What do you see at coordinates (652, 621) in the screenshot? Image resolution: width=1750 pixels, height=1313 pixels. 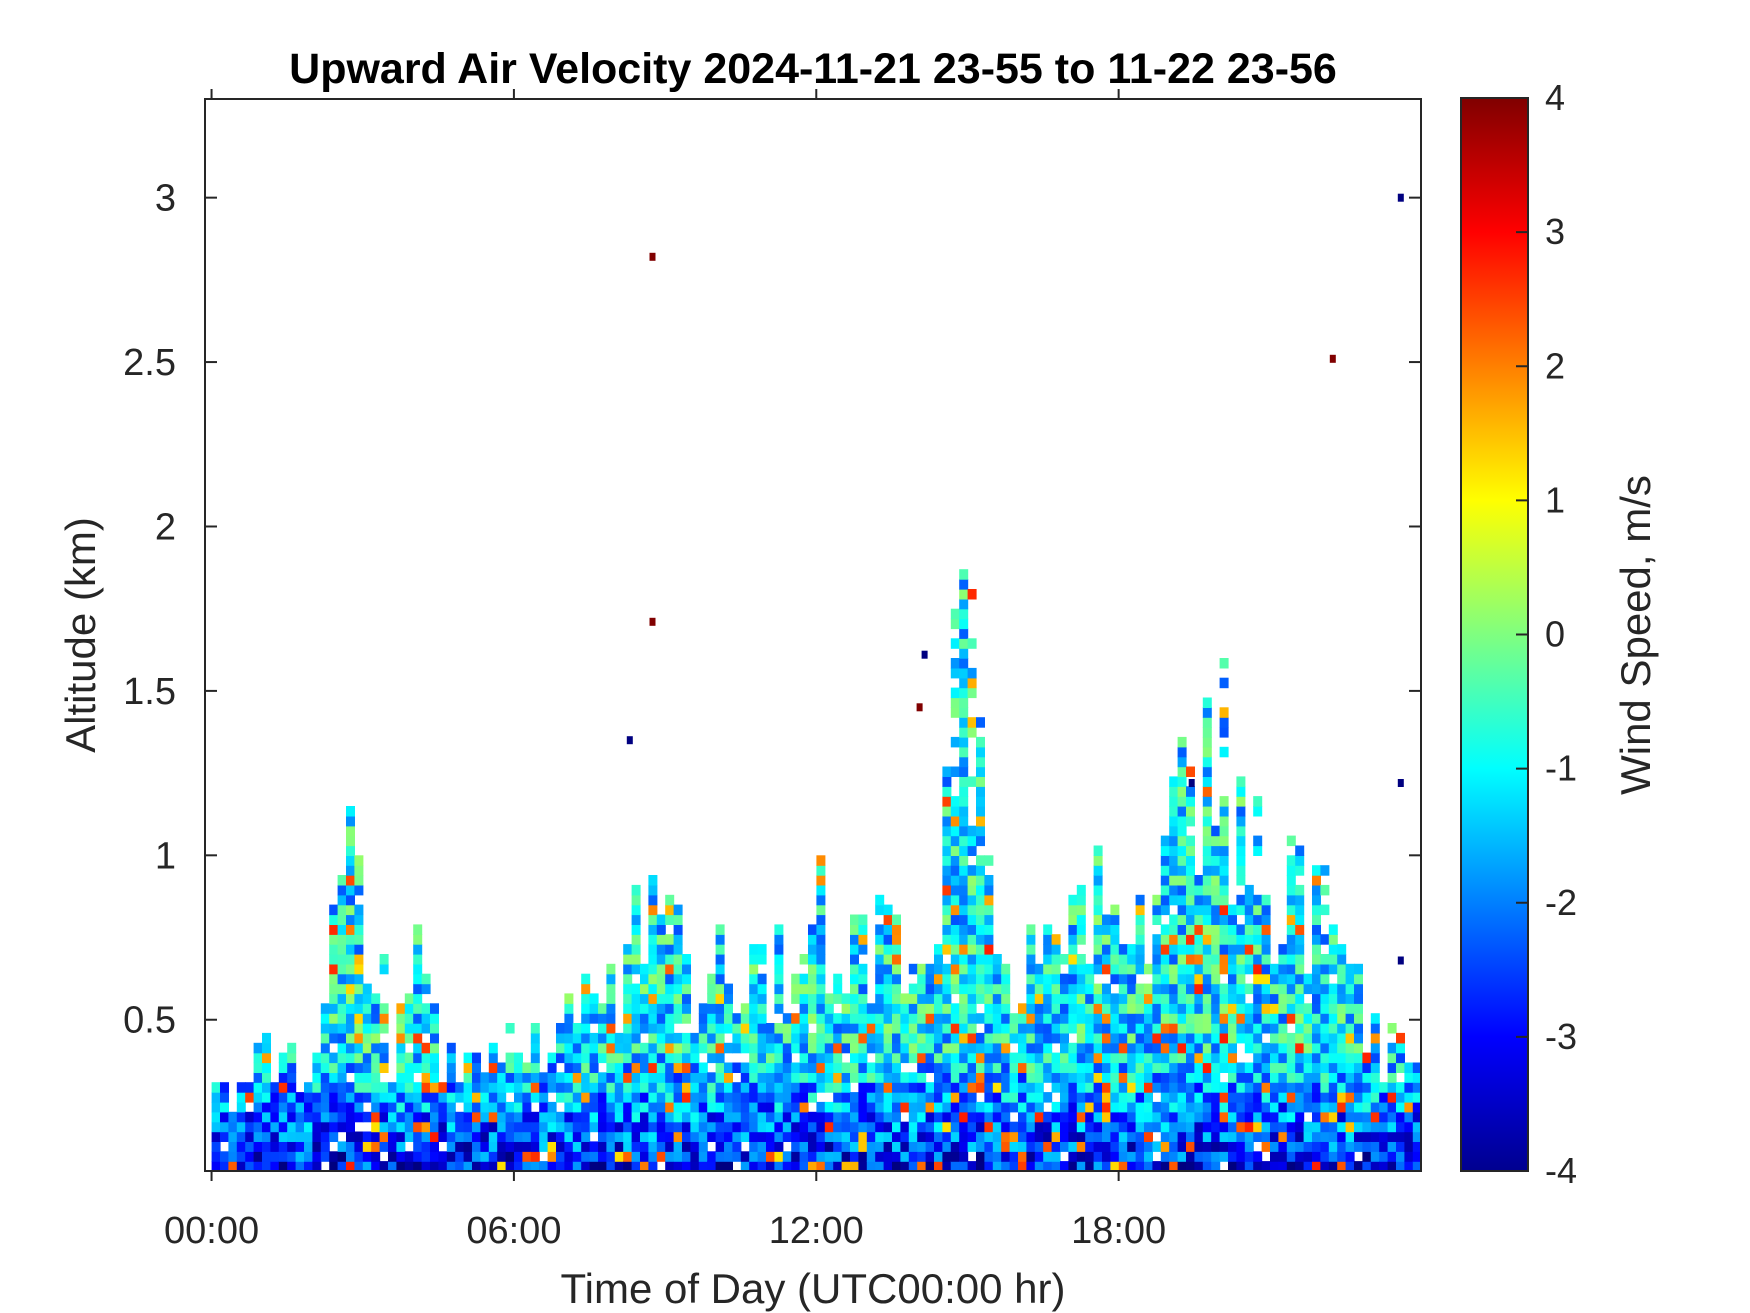 I see `isolated-point` at bounding box center [652, 621].